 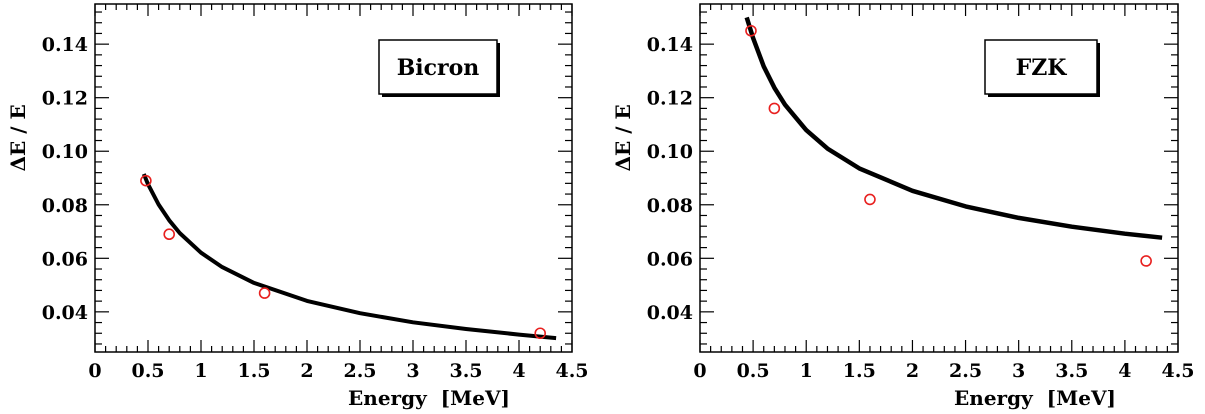 What do you see at coordinates (438, 68) in the screenshot?
I see `panel-label: Bicron` at bounding box center [438, 68].